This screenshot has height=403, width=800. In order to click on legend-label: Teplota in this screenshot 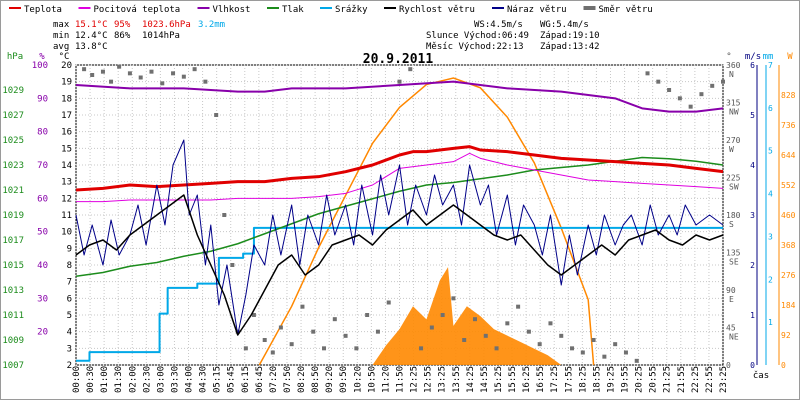, I will do `click(43, 10)`.